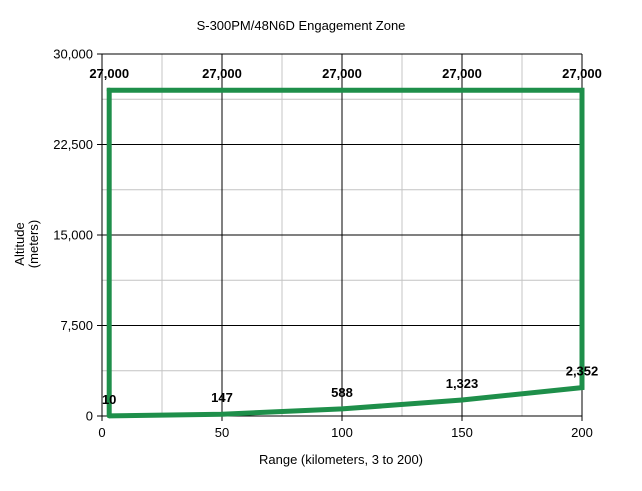 The height and width of the screenshot is (491, 642). Describe the element at coordinates (222, 397) in the screenshot. I see `data-label: 147` at that location.